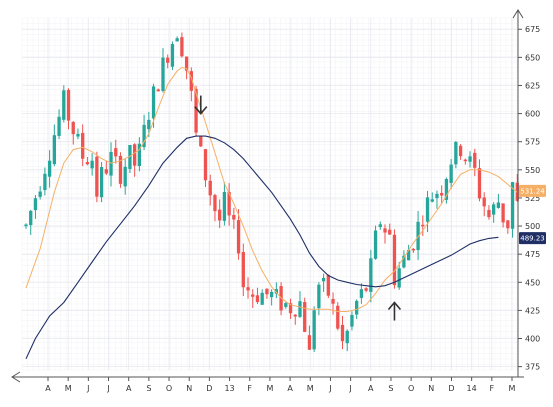 The image size is (553, 407). Describe the element at coordinates (532, 214) in the screenshot. I see `last-value-badges: 531.24 489.23` at that location.